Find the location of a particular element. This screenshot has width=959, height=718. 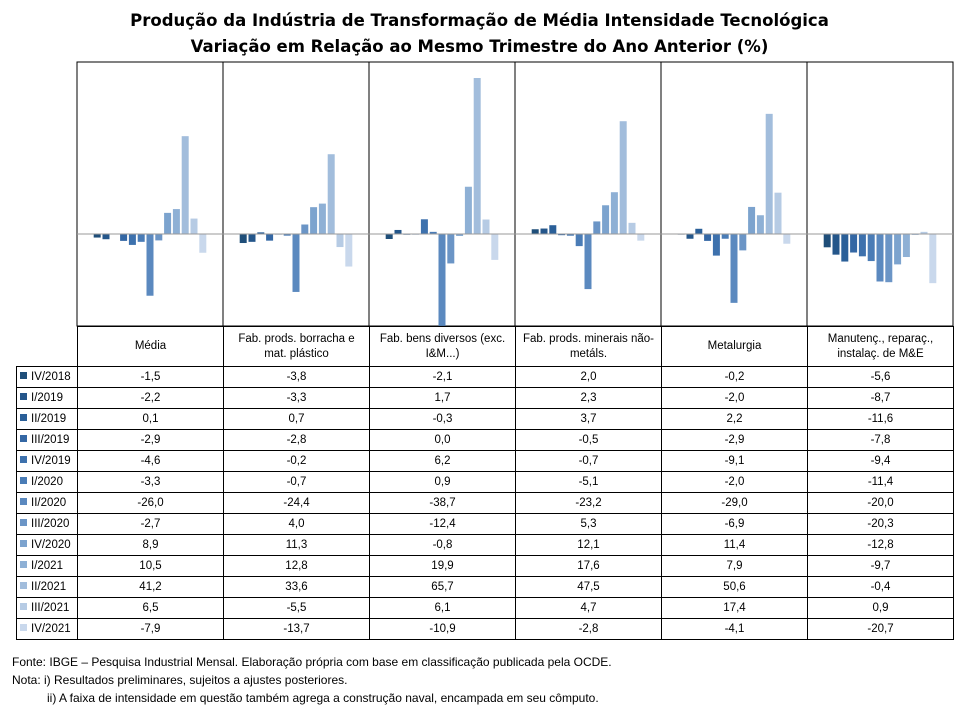

table-row: I/2020 -3,3 -0,7 0,9 -5,1 -2,0 -11,4 is located at coordinates (485, 482).